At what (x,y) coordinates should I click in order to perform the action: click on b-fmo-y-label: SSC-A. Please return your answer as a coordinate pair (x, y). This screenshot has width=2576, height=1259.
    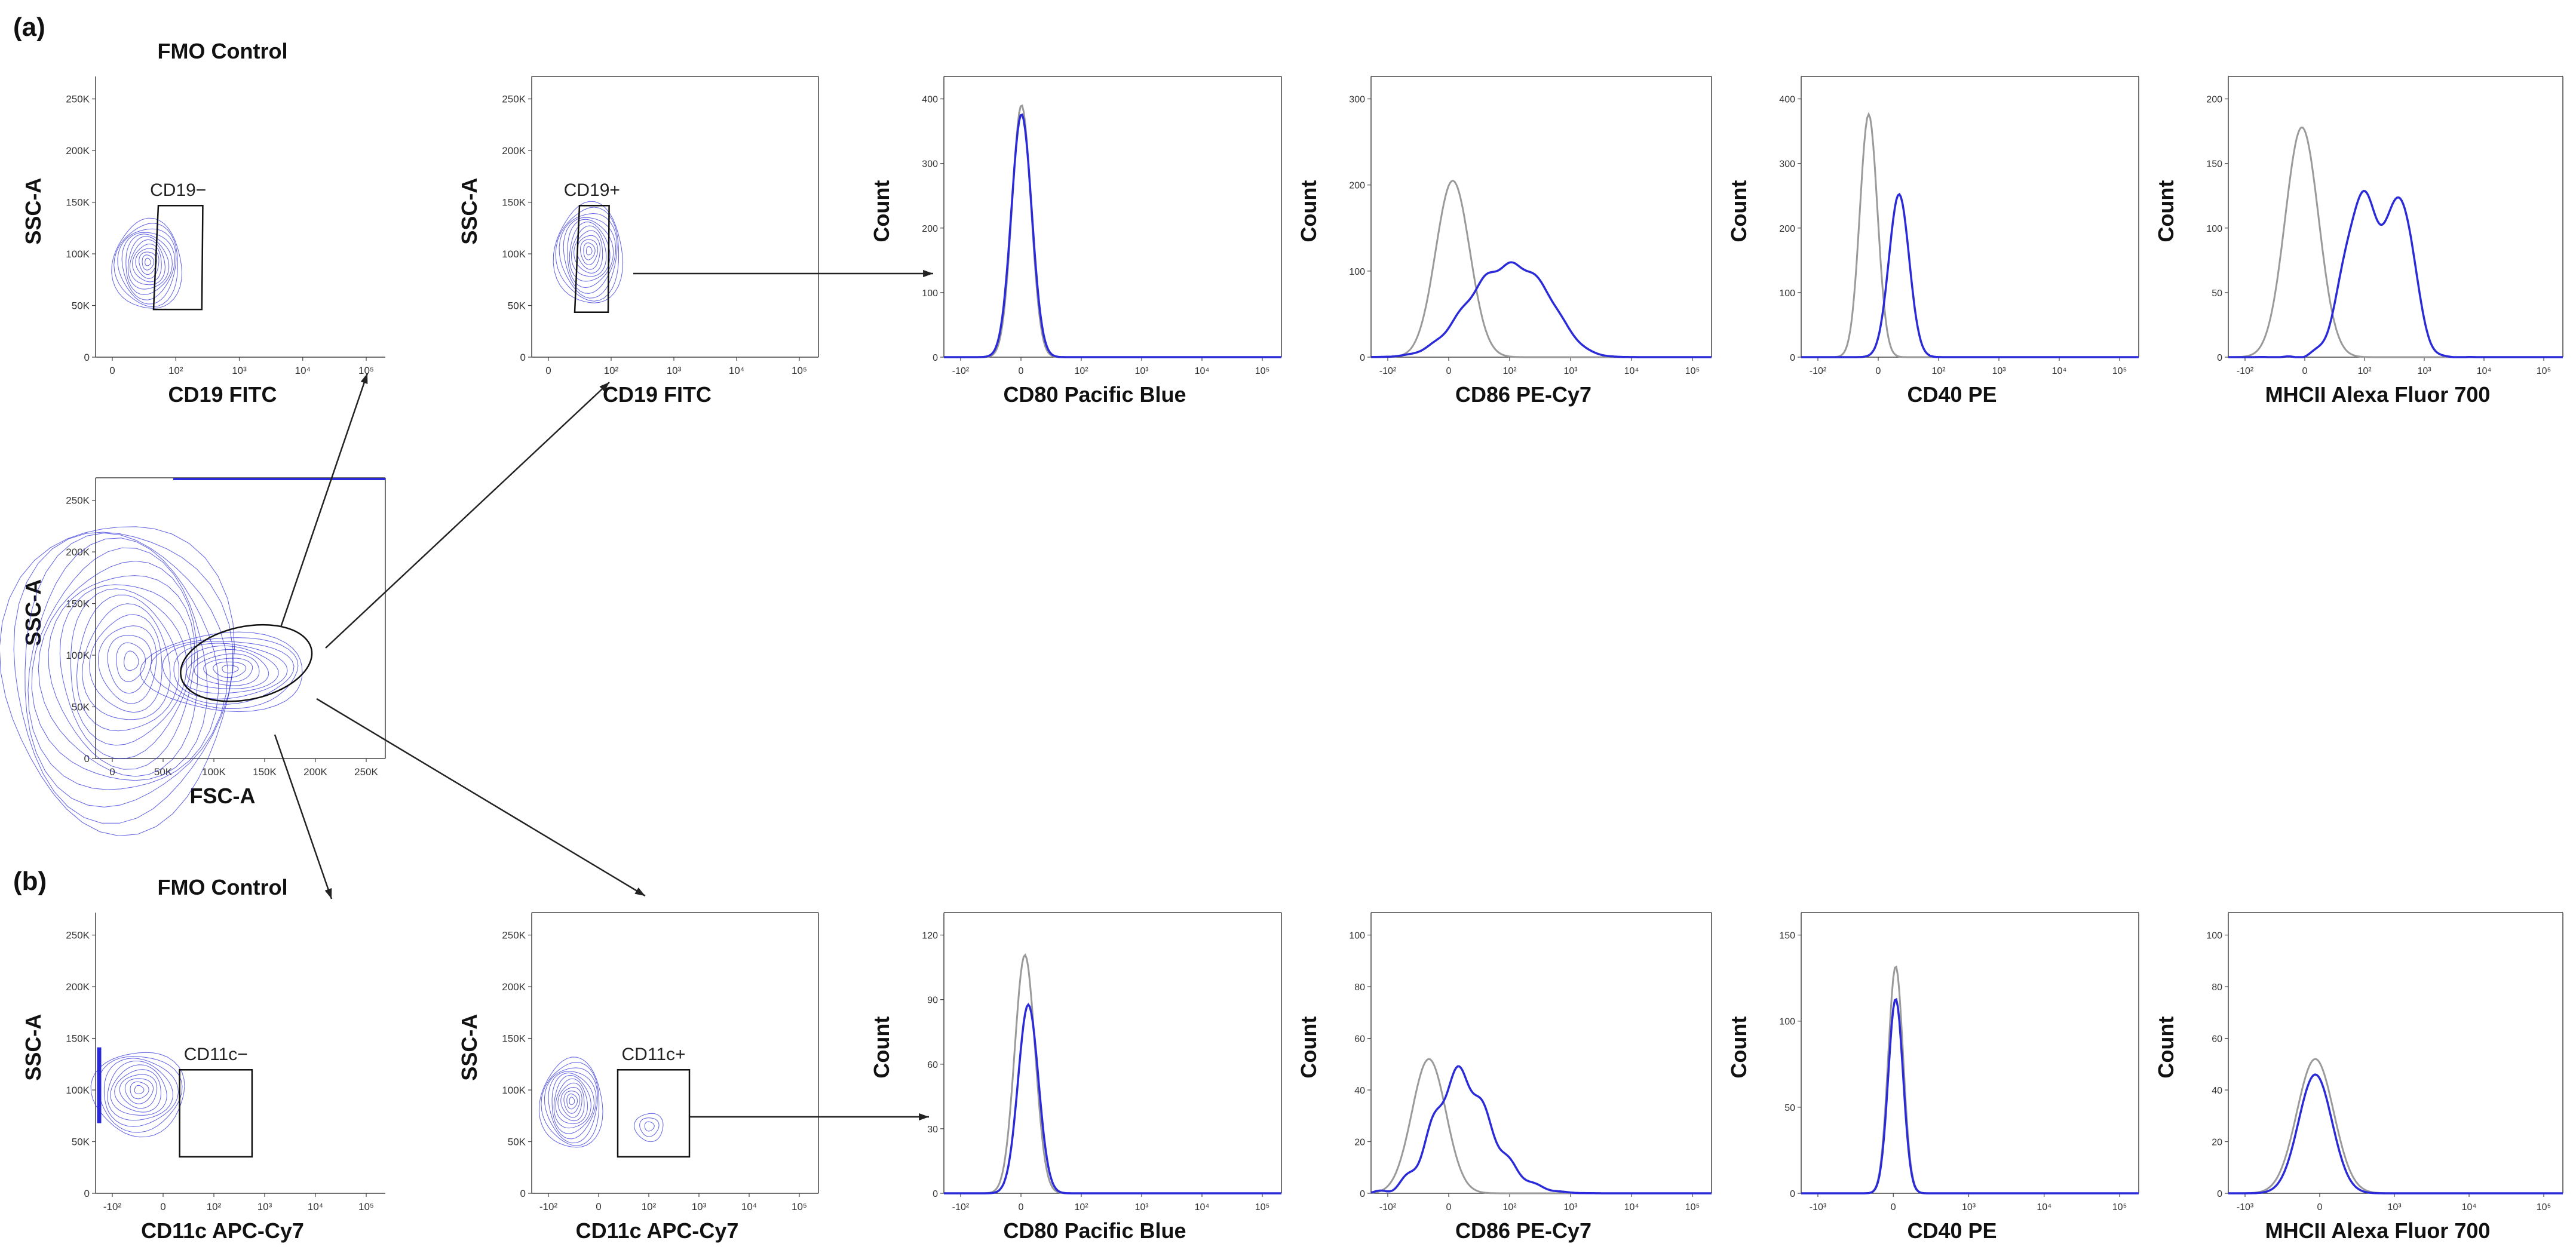
    Looking at the image, I should click on (33, 1047).